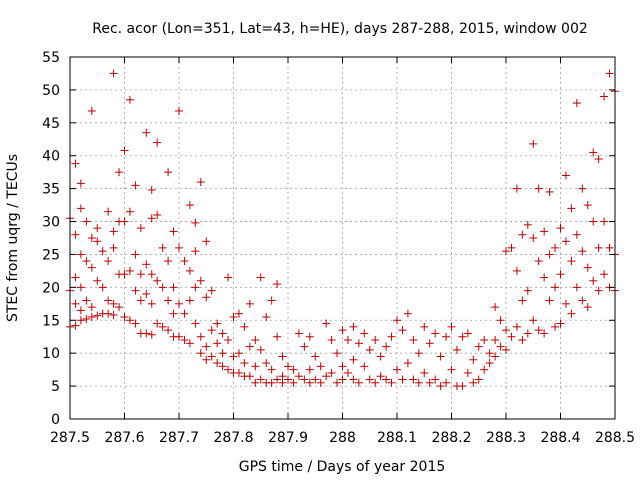  I want to click on y-tick-label: 15, so click(51, 321).